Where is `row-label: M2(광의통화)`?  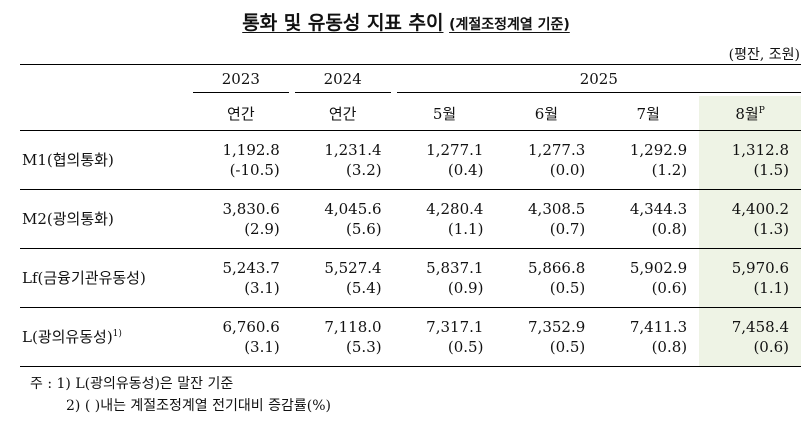
row-label: M2(광의통화) is located at coordinates (105, 219).